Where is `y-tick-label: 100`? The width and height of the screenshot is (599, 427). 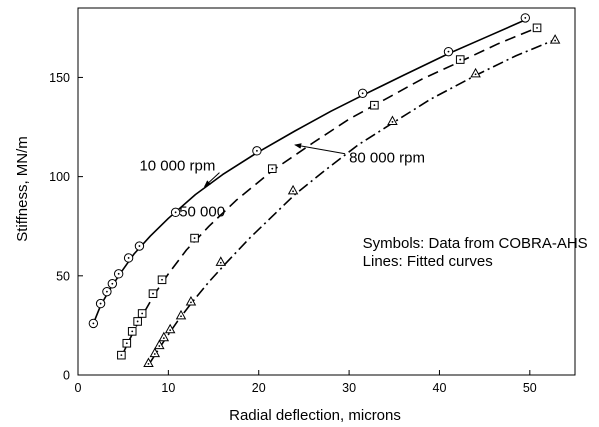 y-tick-label: 100 is located at coordinates (59, 177).